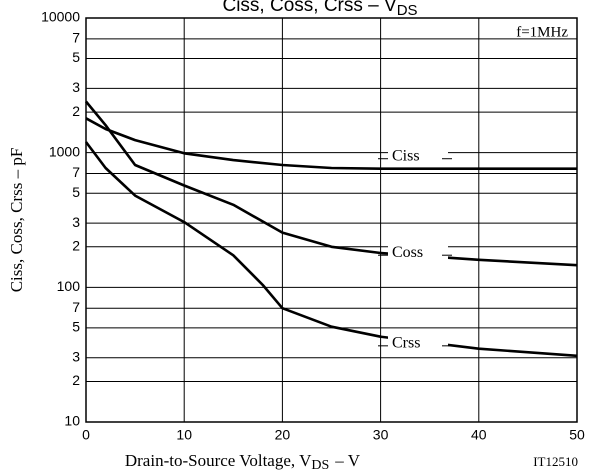 This screenshot has height=474, width=599. Describe the element at coordinates (331, 143) in the screenshot. I see `series-line` at that location.